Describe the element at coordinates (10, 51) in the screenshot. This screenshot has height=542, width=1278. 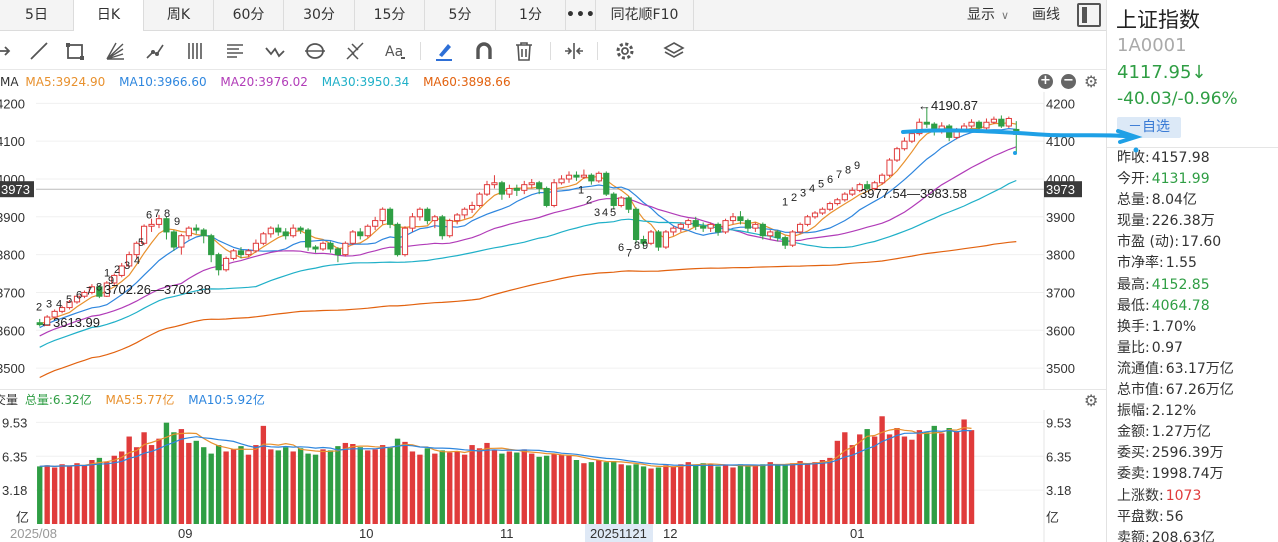
I see `arrow-icon` at that location.